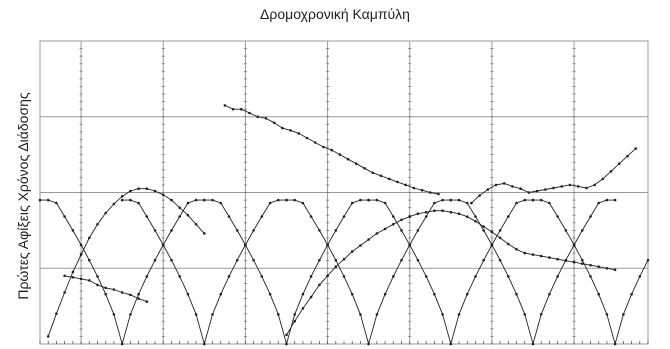  Describe the element at coordinates (204, 272) in the screenshot. I see `arrival-curve-2-line` at that location.